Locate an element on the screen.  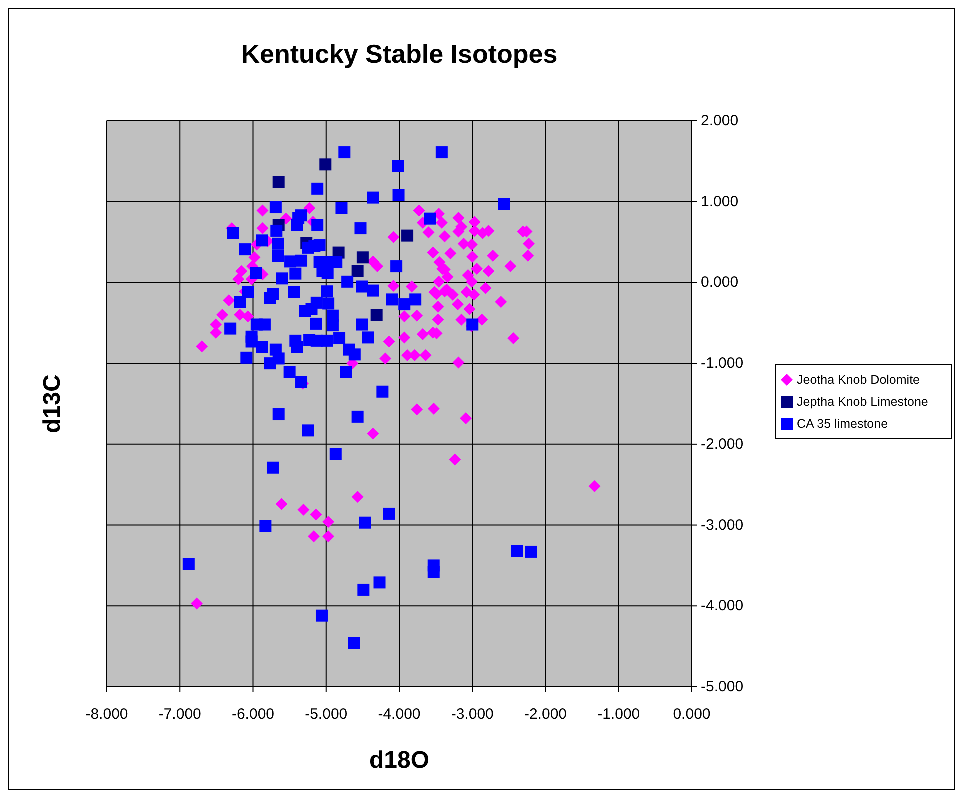
y-tick-label: -2.000 is located at coordinates (722, 444).